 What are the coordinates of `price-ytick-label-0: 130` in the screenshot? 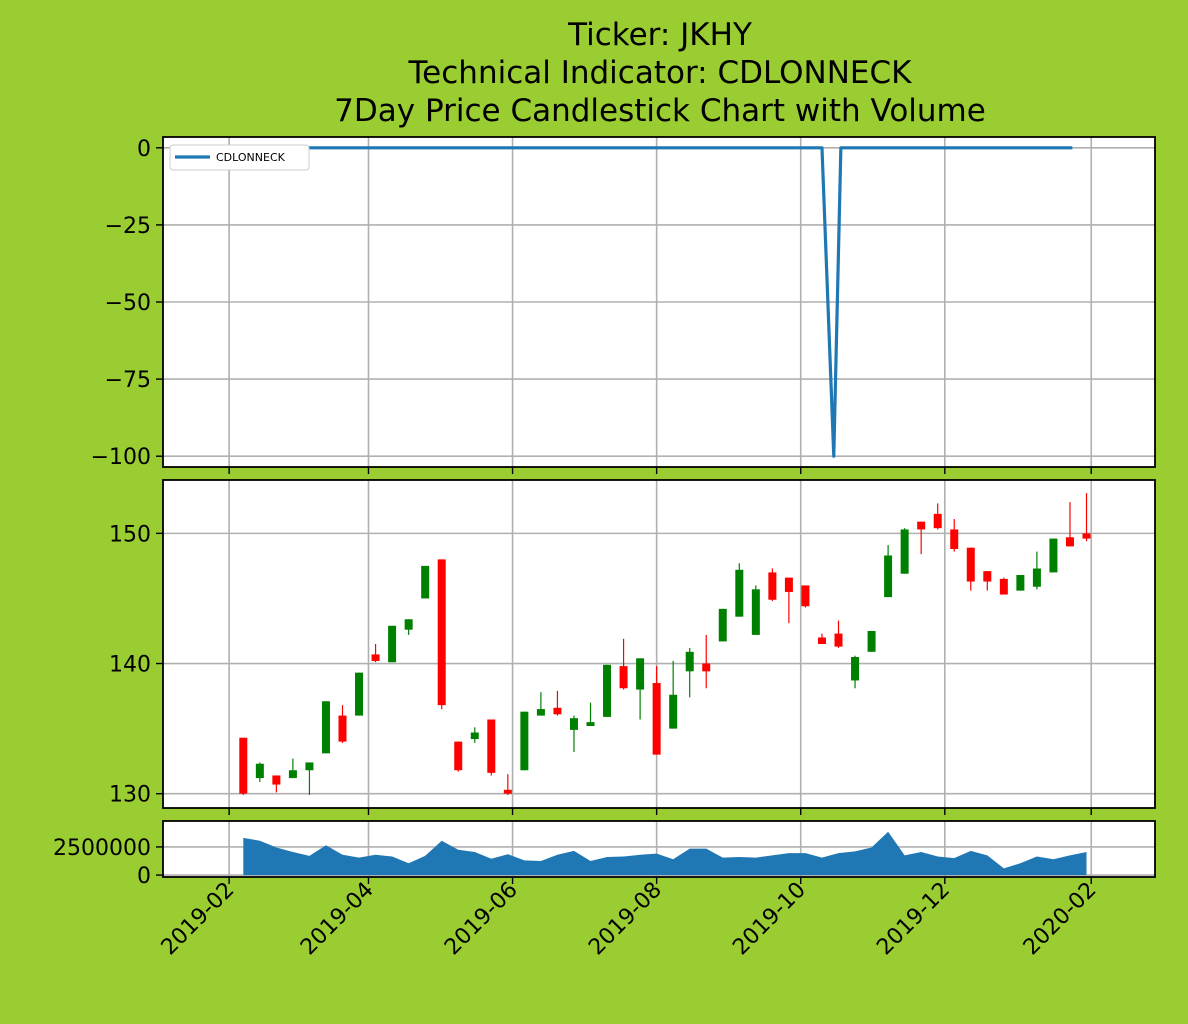 It's located at (130, 795).